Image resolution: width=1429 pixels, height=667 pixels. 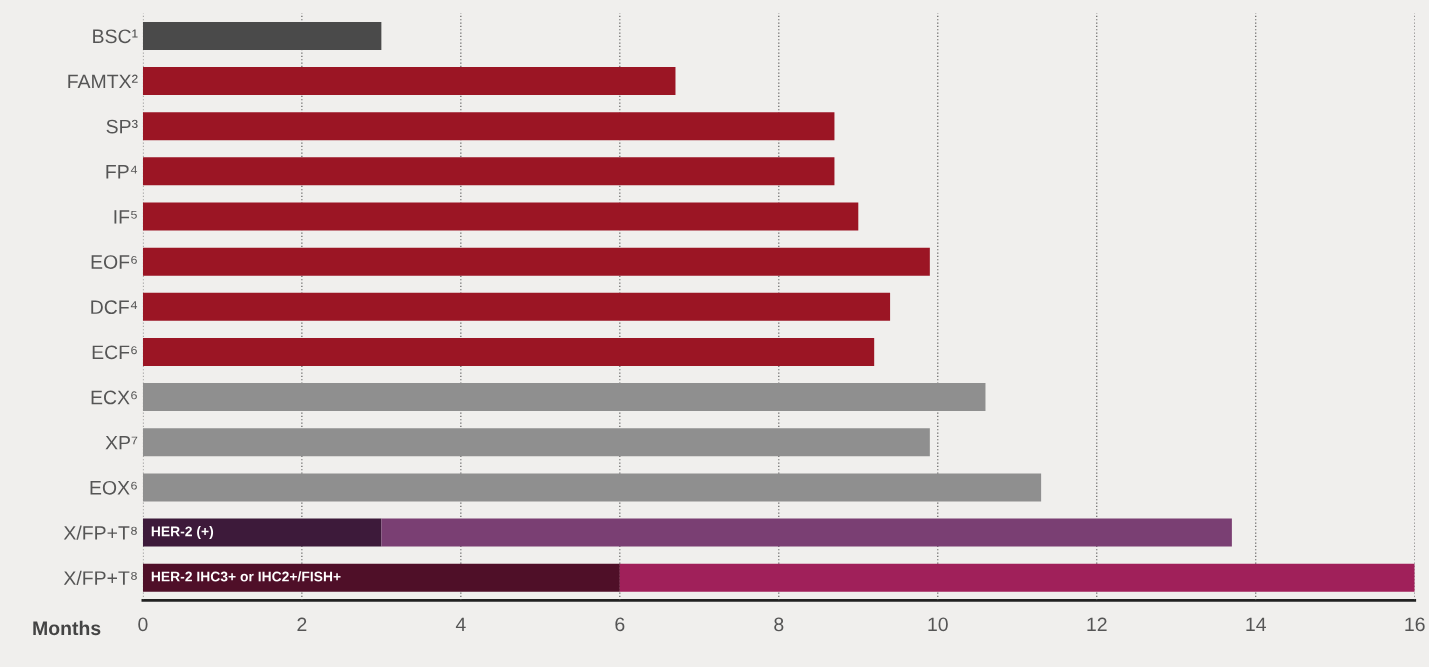 What do you see at coordinates (125, 217) in the screenshot?
I see `y-tick-label: IF⁵` at bounding box center [125, 217].